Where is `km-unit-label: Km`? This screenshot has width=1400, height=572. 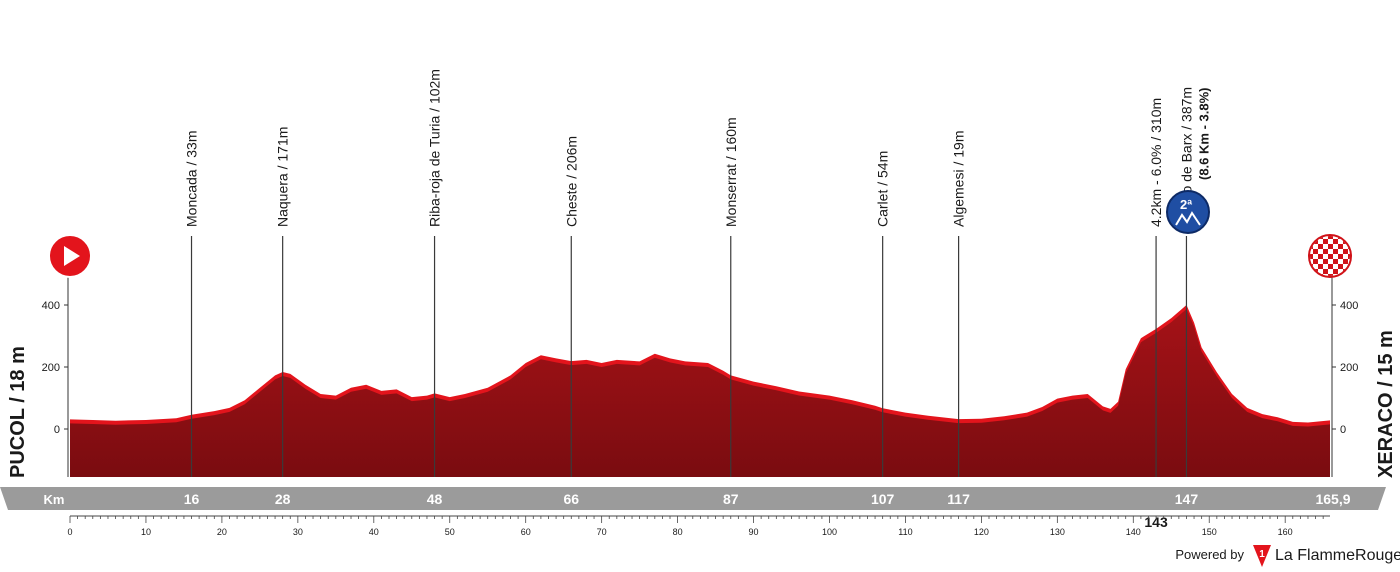 km-unit-label: Km is located at coordinates (54, 499).